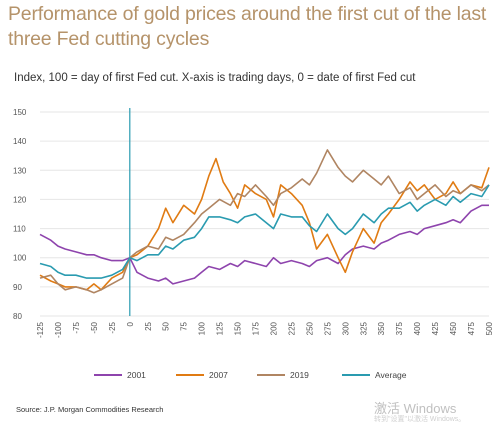 This screenshot has width=499, height=424. Describe the element at coordinates (166, 325) in the screenshot. I see `x-tick-label: 50` at that location.